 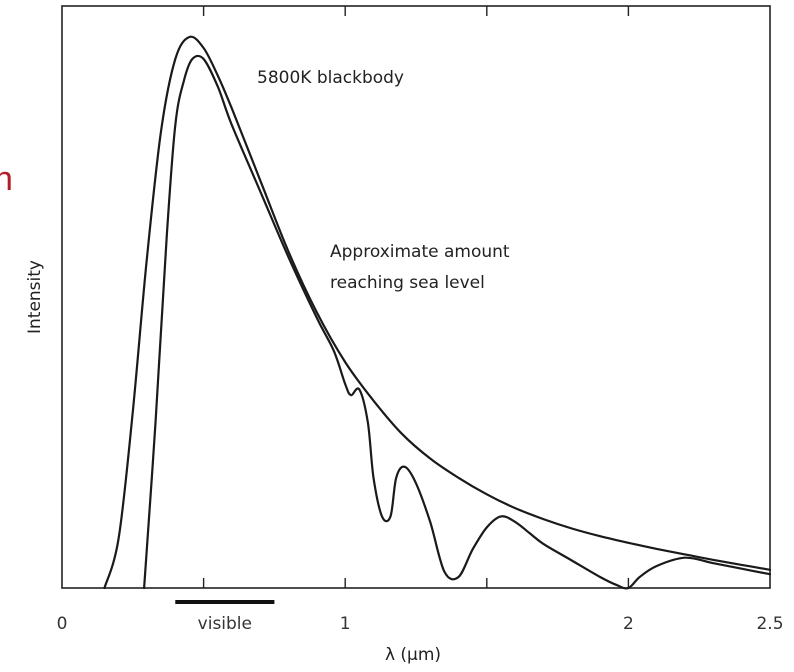 What do you see at coordinates (225, 624) in the screenshot?
I see `visible-band-label: visible` at bounding box center [225, 624].